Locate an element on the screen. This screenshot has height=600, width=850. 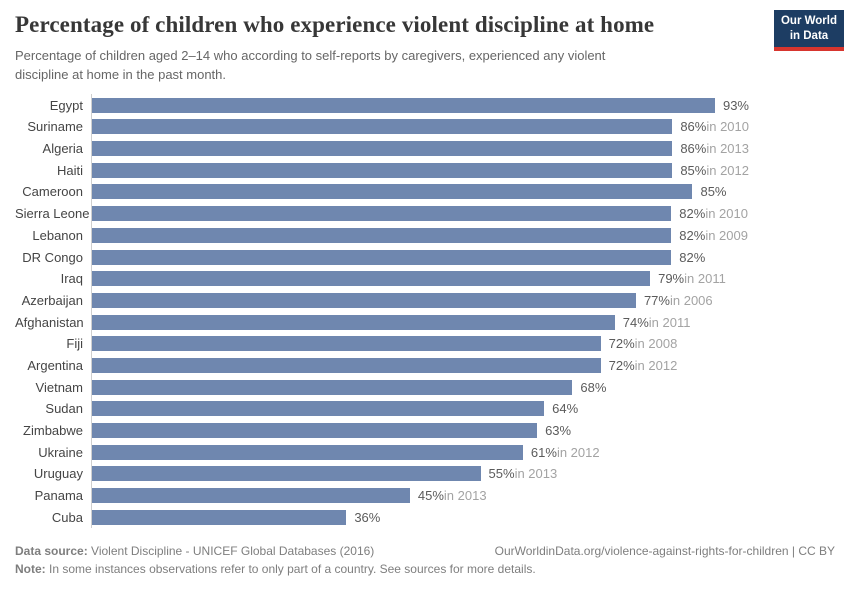
country-label: Zimbabwe is located at coordinates (53, 430).